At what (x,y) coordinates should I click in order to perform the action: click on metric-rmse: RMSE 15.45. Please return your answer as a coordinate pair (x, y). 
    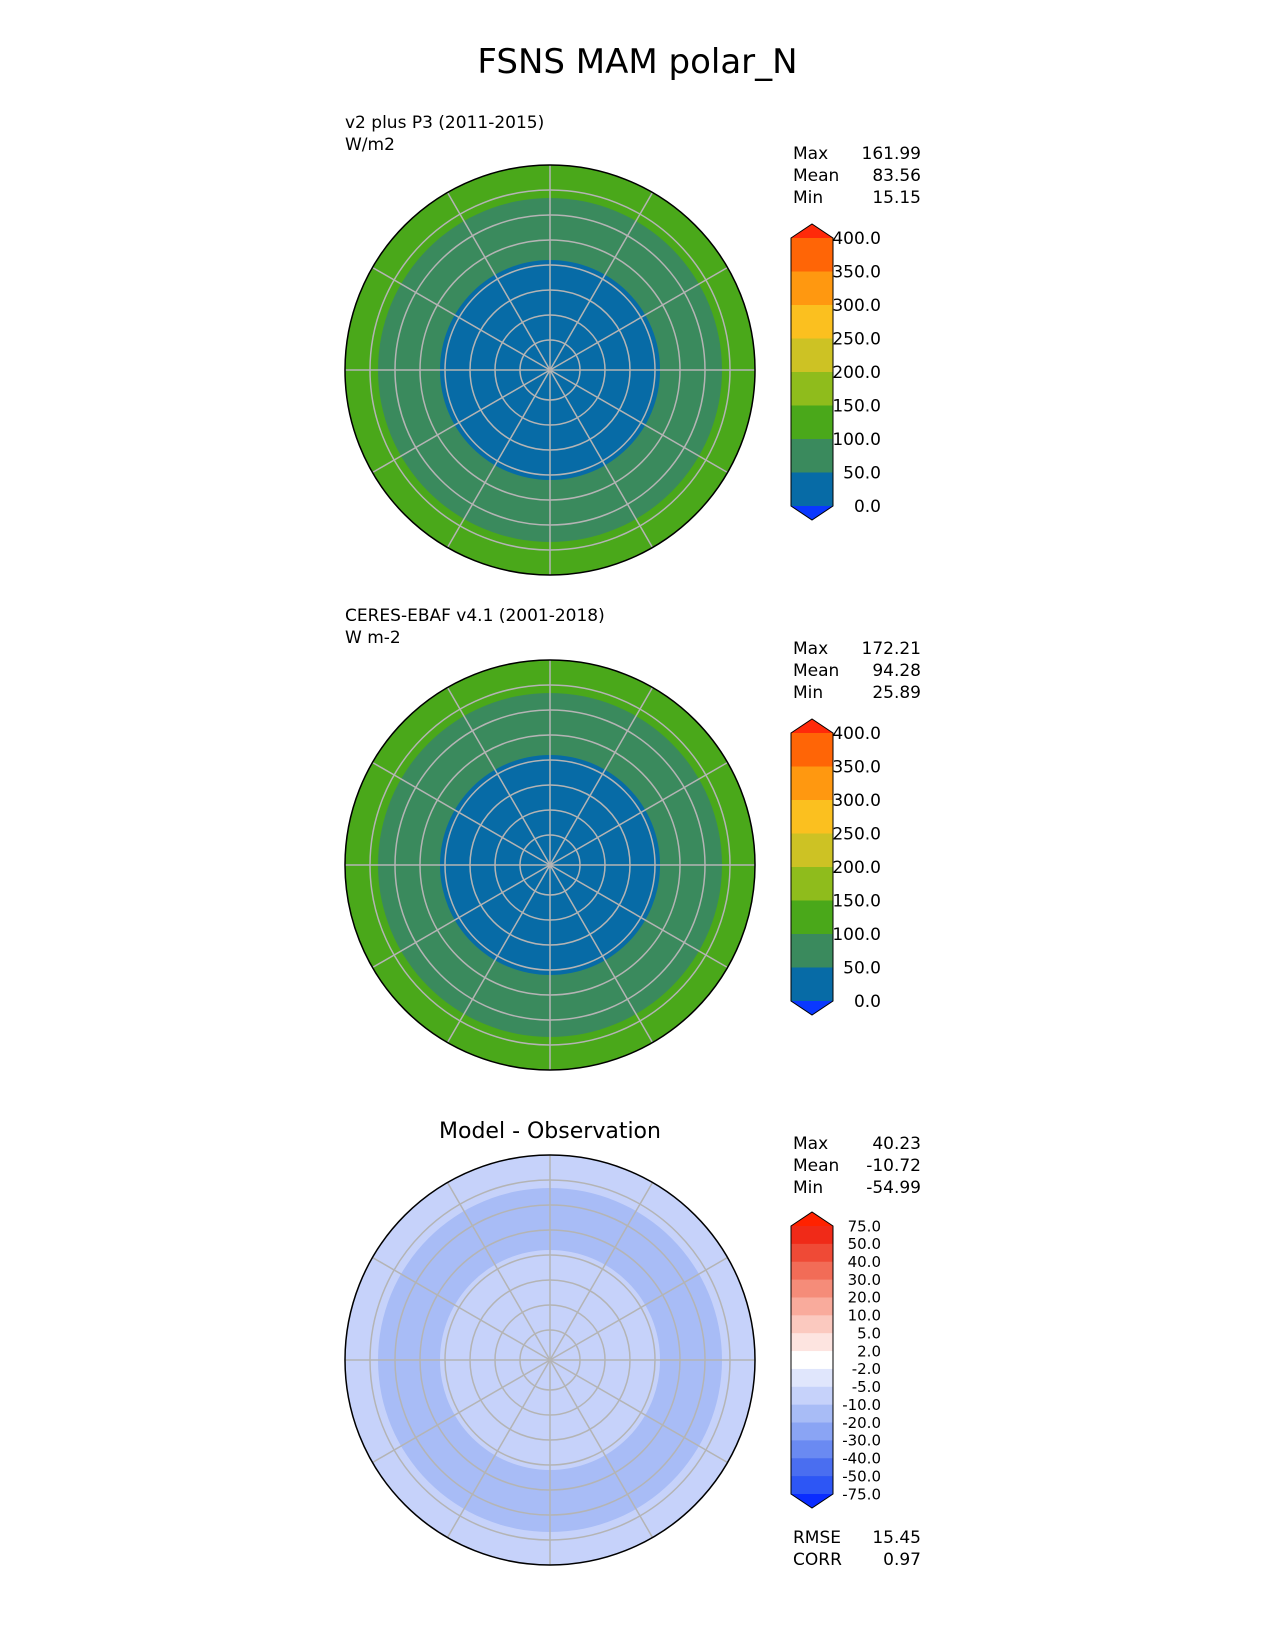
    Looking at the image, I should click on (857, 1538).